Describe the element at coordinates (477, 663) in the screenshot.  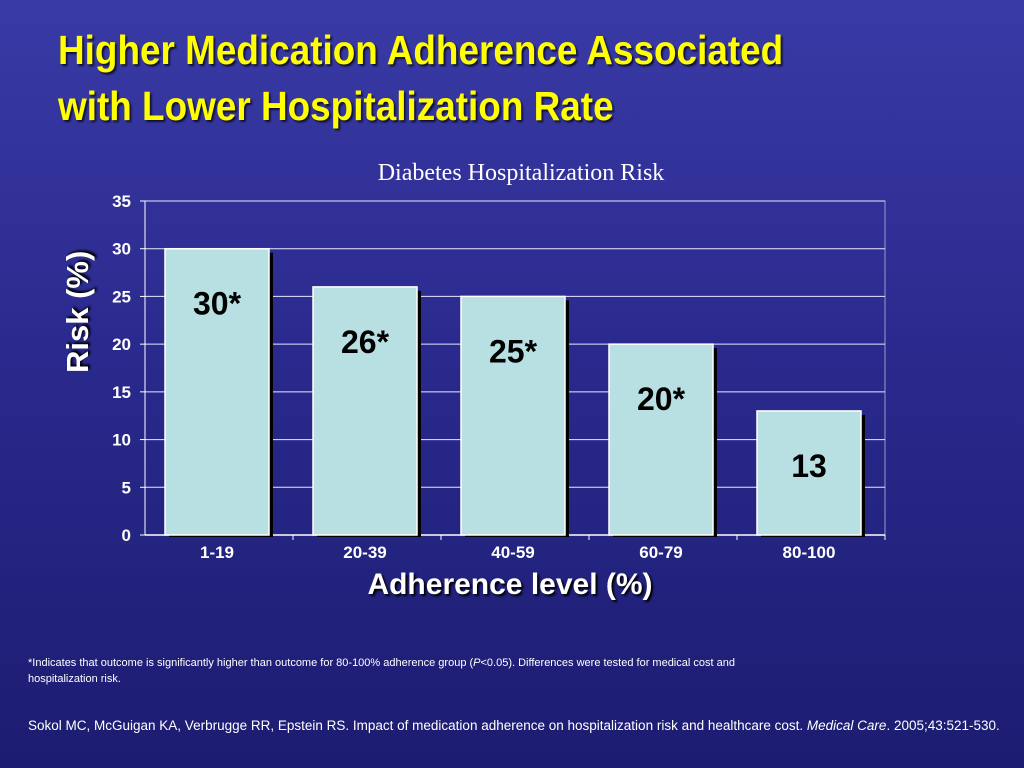
I see `footnote-p-symbol: P` at that location.